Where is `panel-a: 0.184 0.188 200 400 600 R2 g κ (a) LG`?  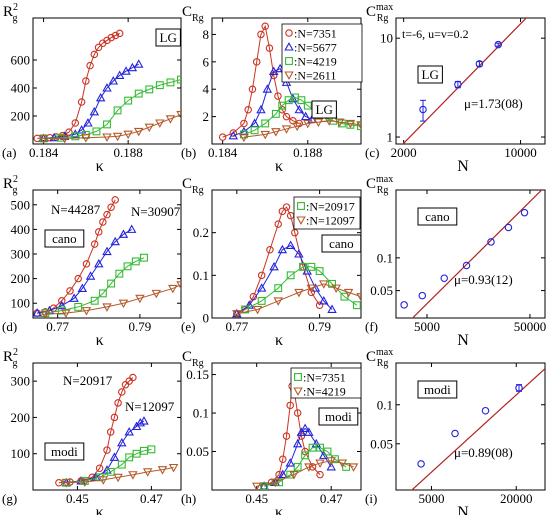 panel-a: 0.184 0.188 200 400 600 R2 g κ (a) LG is located at coordinates (92, 88).